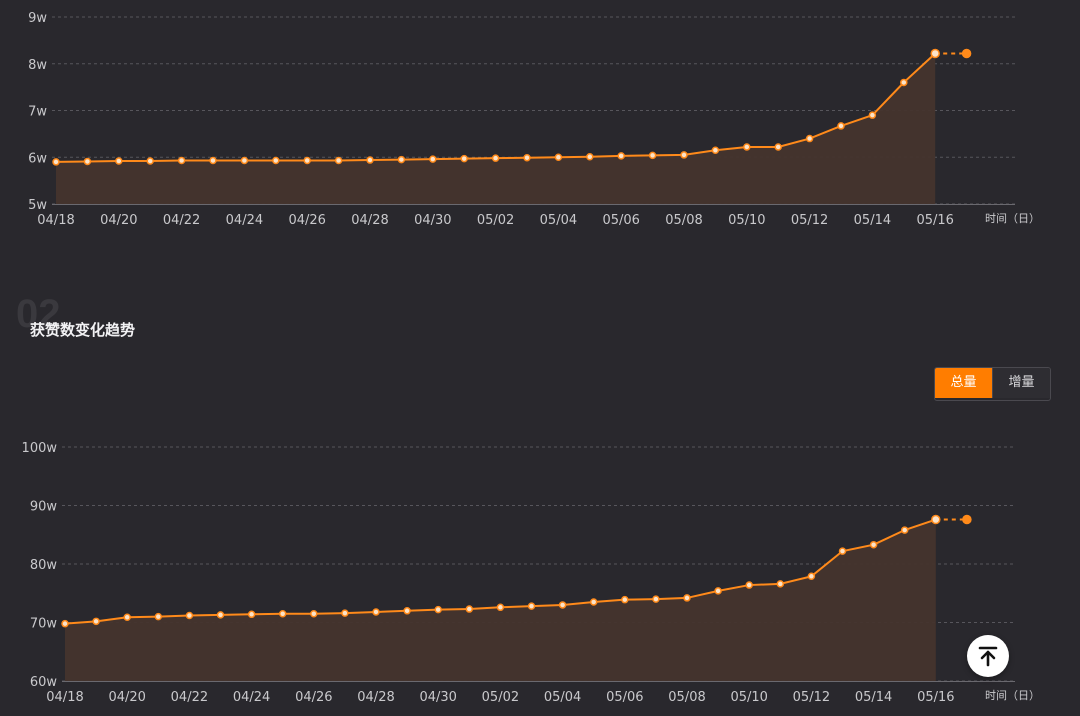 The image size is (1080, 716). Describe the element at coordinates (37, 18) in the screenshot. I see `y-tick-label: 9w` at that location.